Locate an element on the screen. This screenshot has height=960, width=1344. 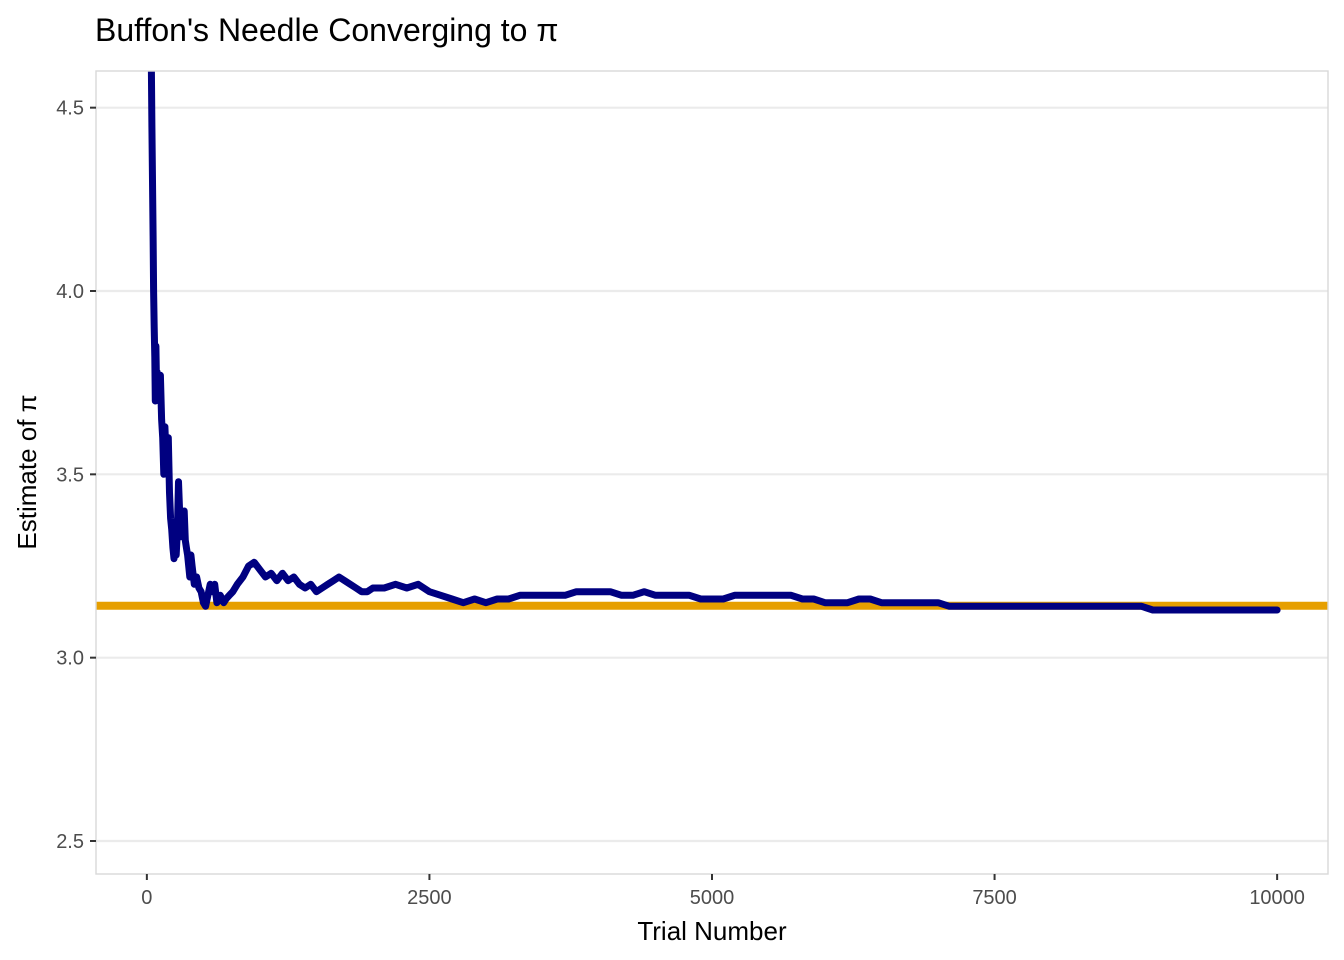
y-tick-label: 2.5 is located at coordinates (70, 842).